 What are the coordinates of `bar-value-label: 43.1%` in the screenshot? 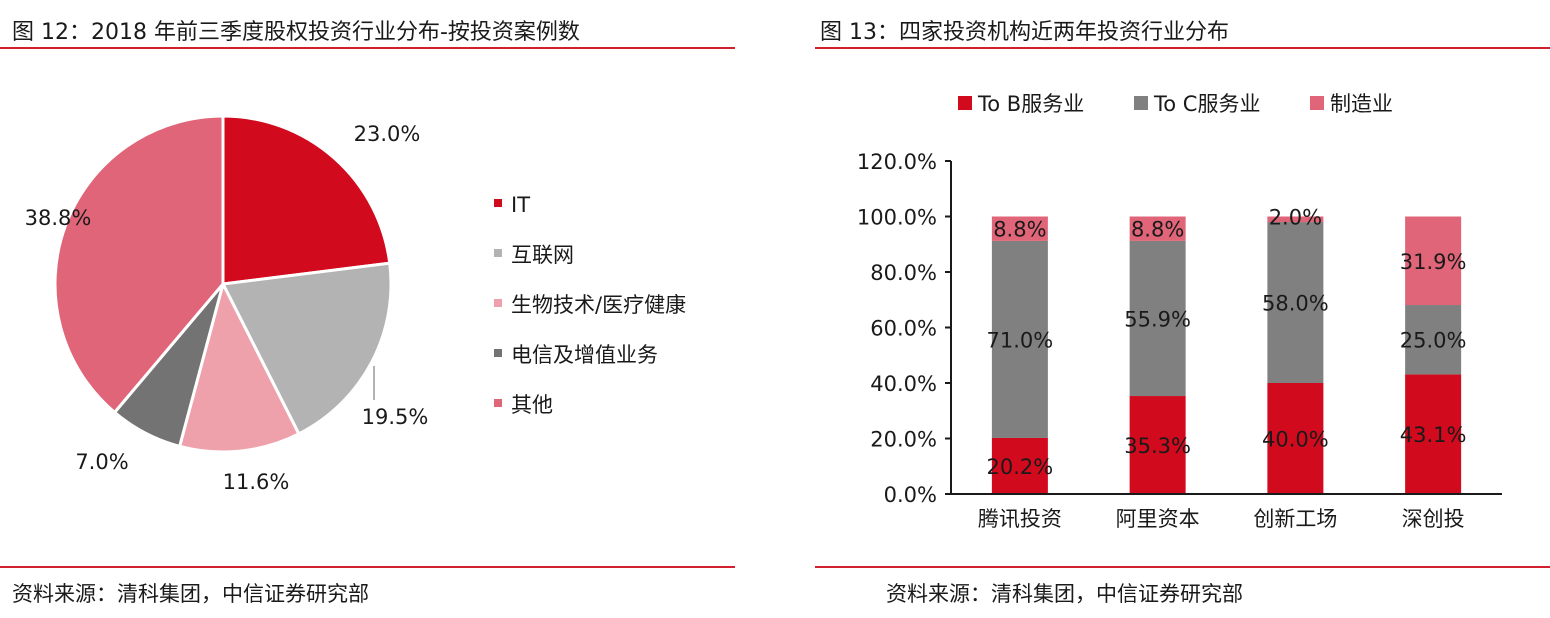 It's located at (1433, 435).